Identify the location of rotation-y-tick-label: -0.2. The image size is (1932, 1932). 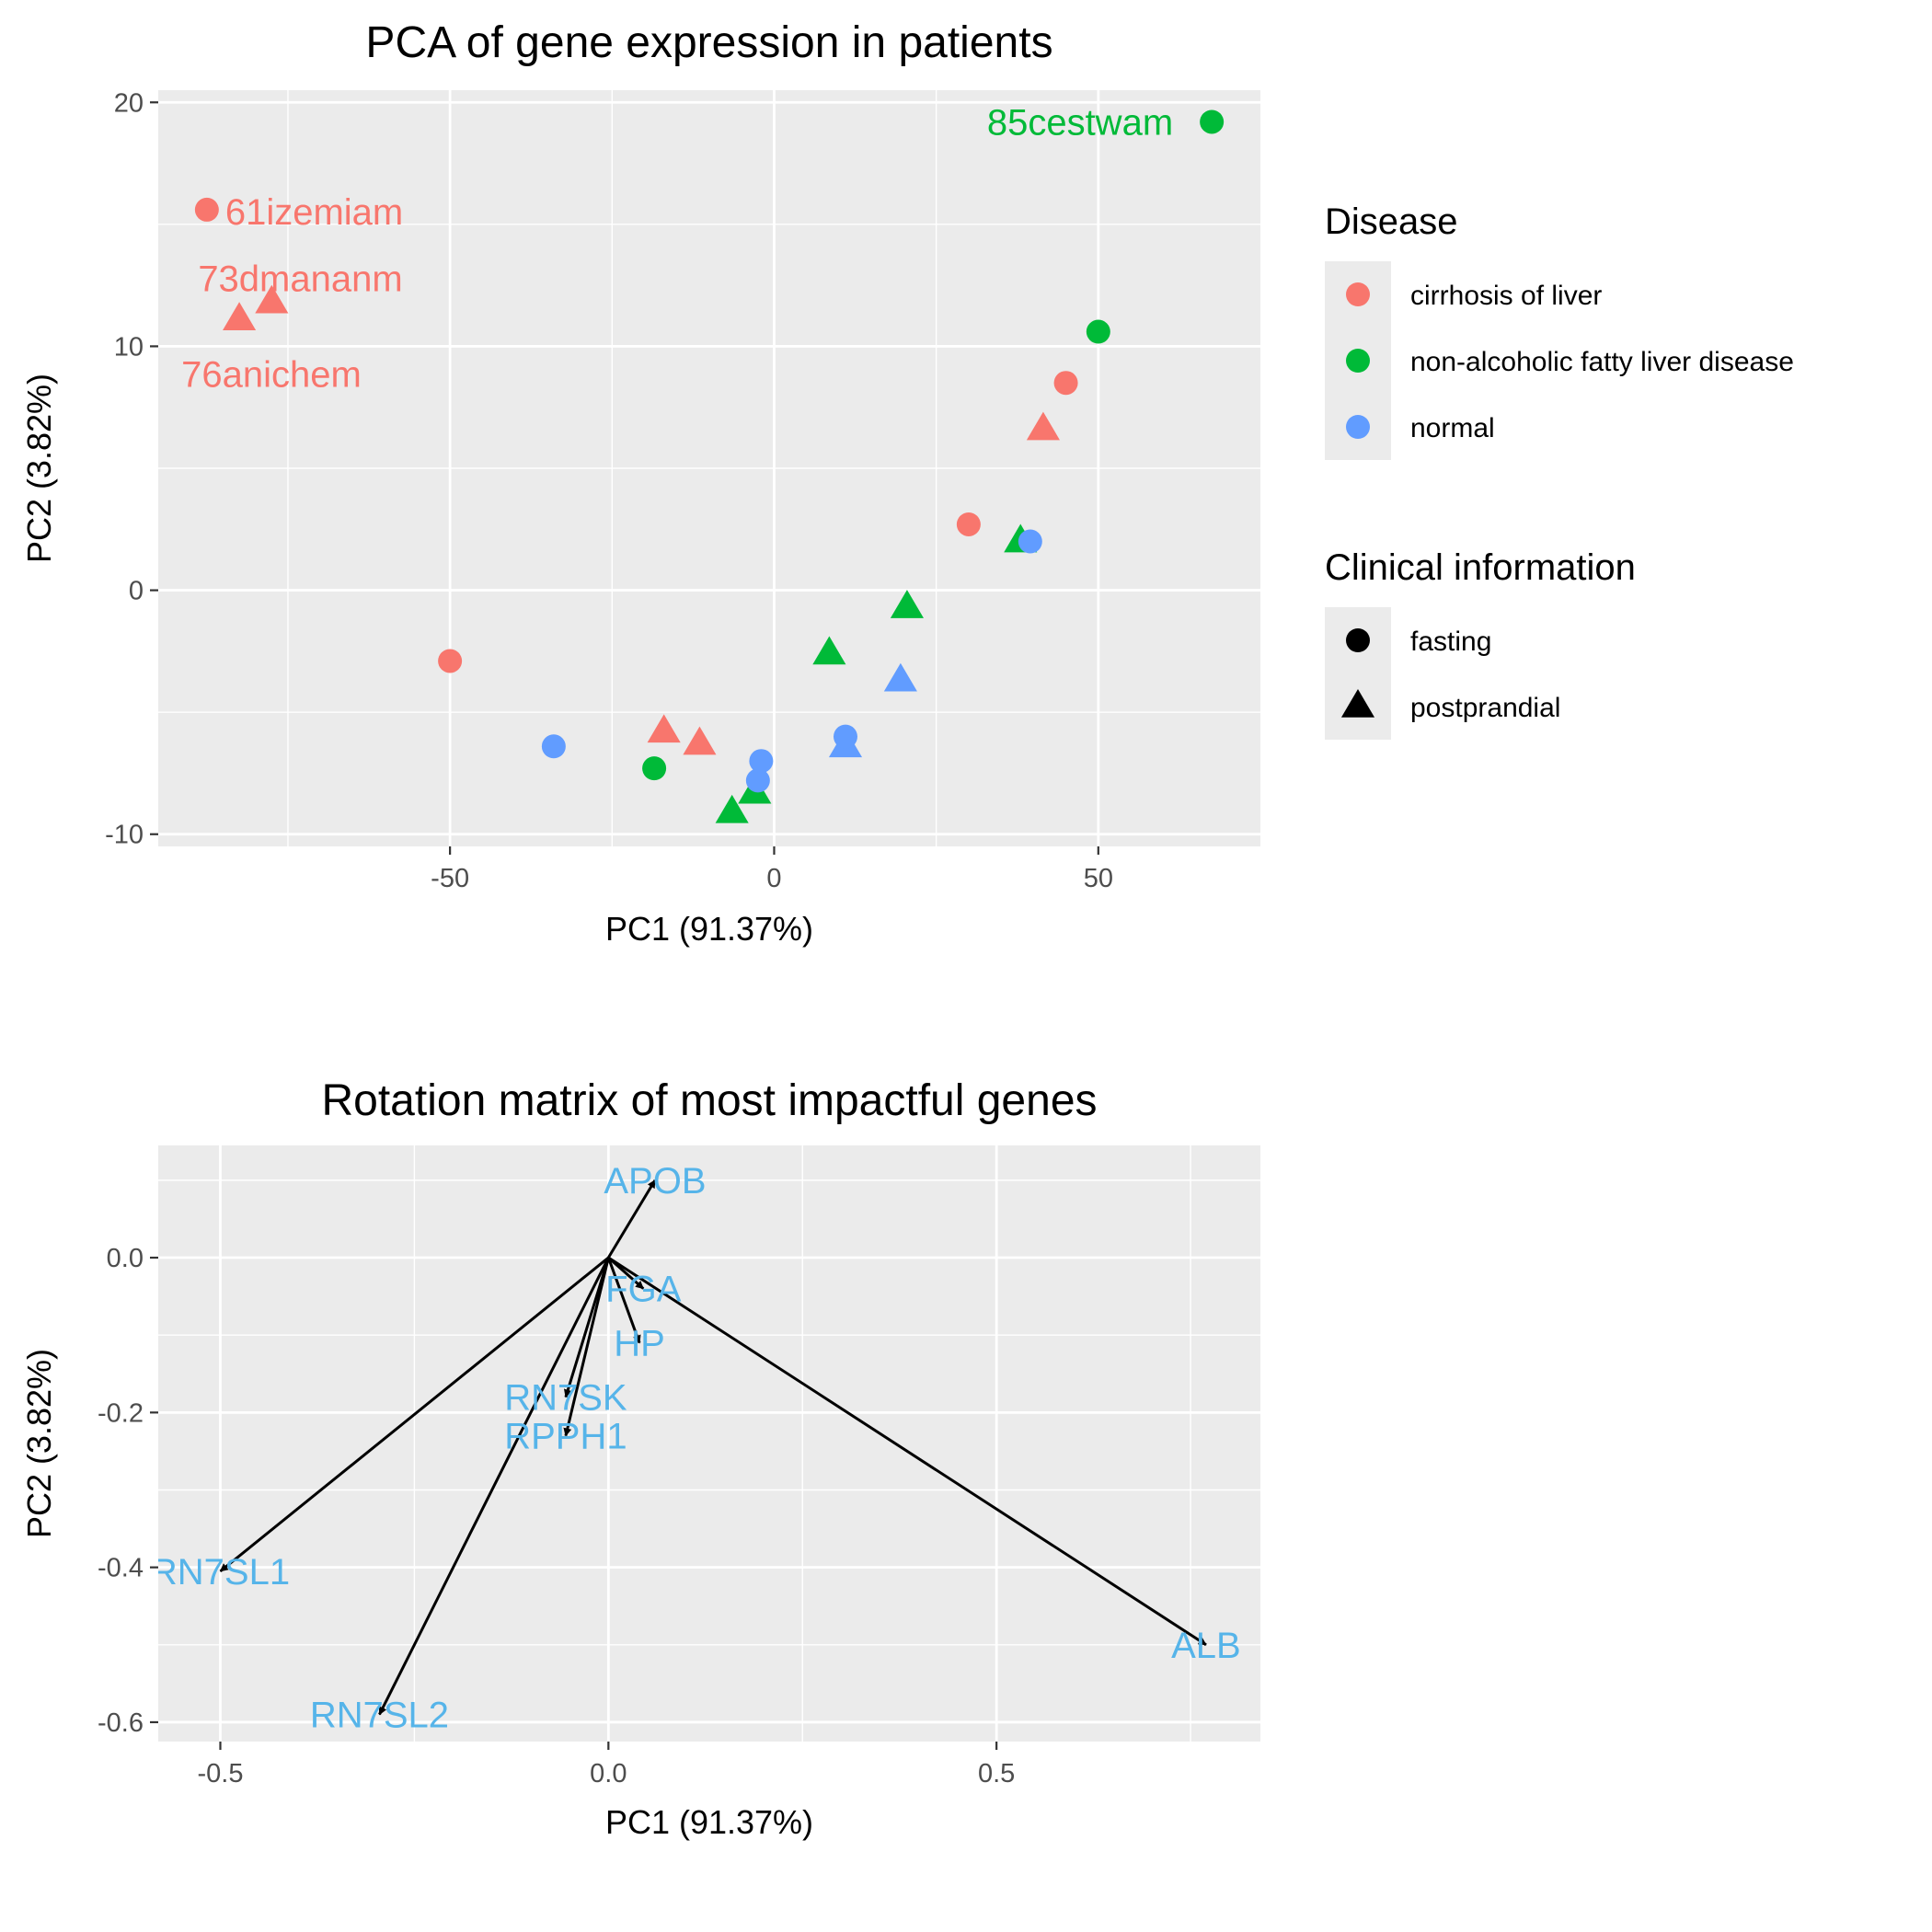
(121, 1413).